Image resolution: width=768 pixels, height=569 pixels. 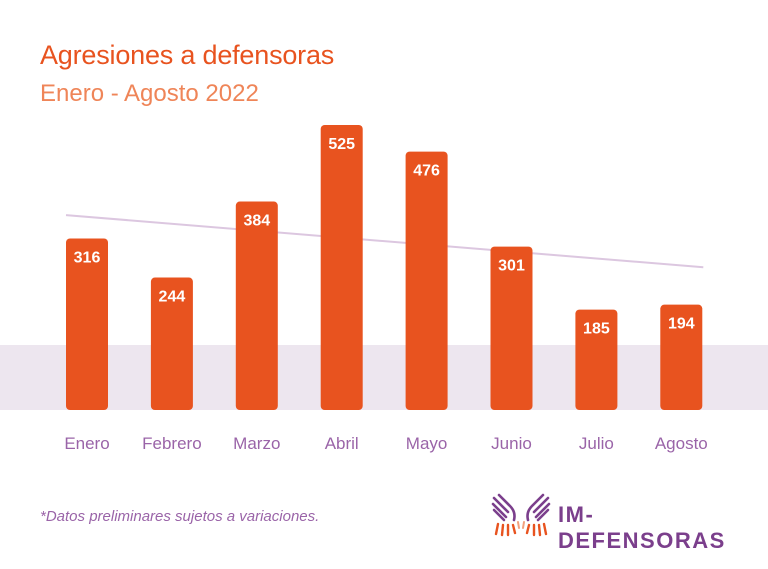 I want to click on bar-value-label: 194, so click(x=681, y=324).